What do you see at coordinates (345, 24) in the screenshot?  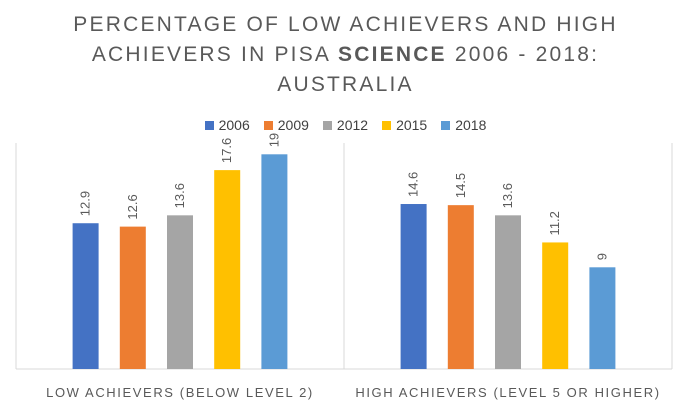 I see `chart-title-line-1: PERCENTAGE OF LOW ACHIEVERS AND HIGH` at bounding box center [345, 24].